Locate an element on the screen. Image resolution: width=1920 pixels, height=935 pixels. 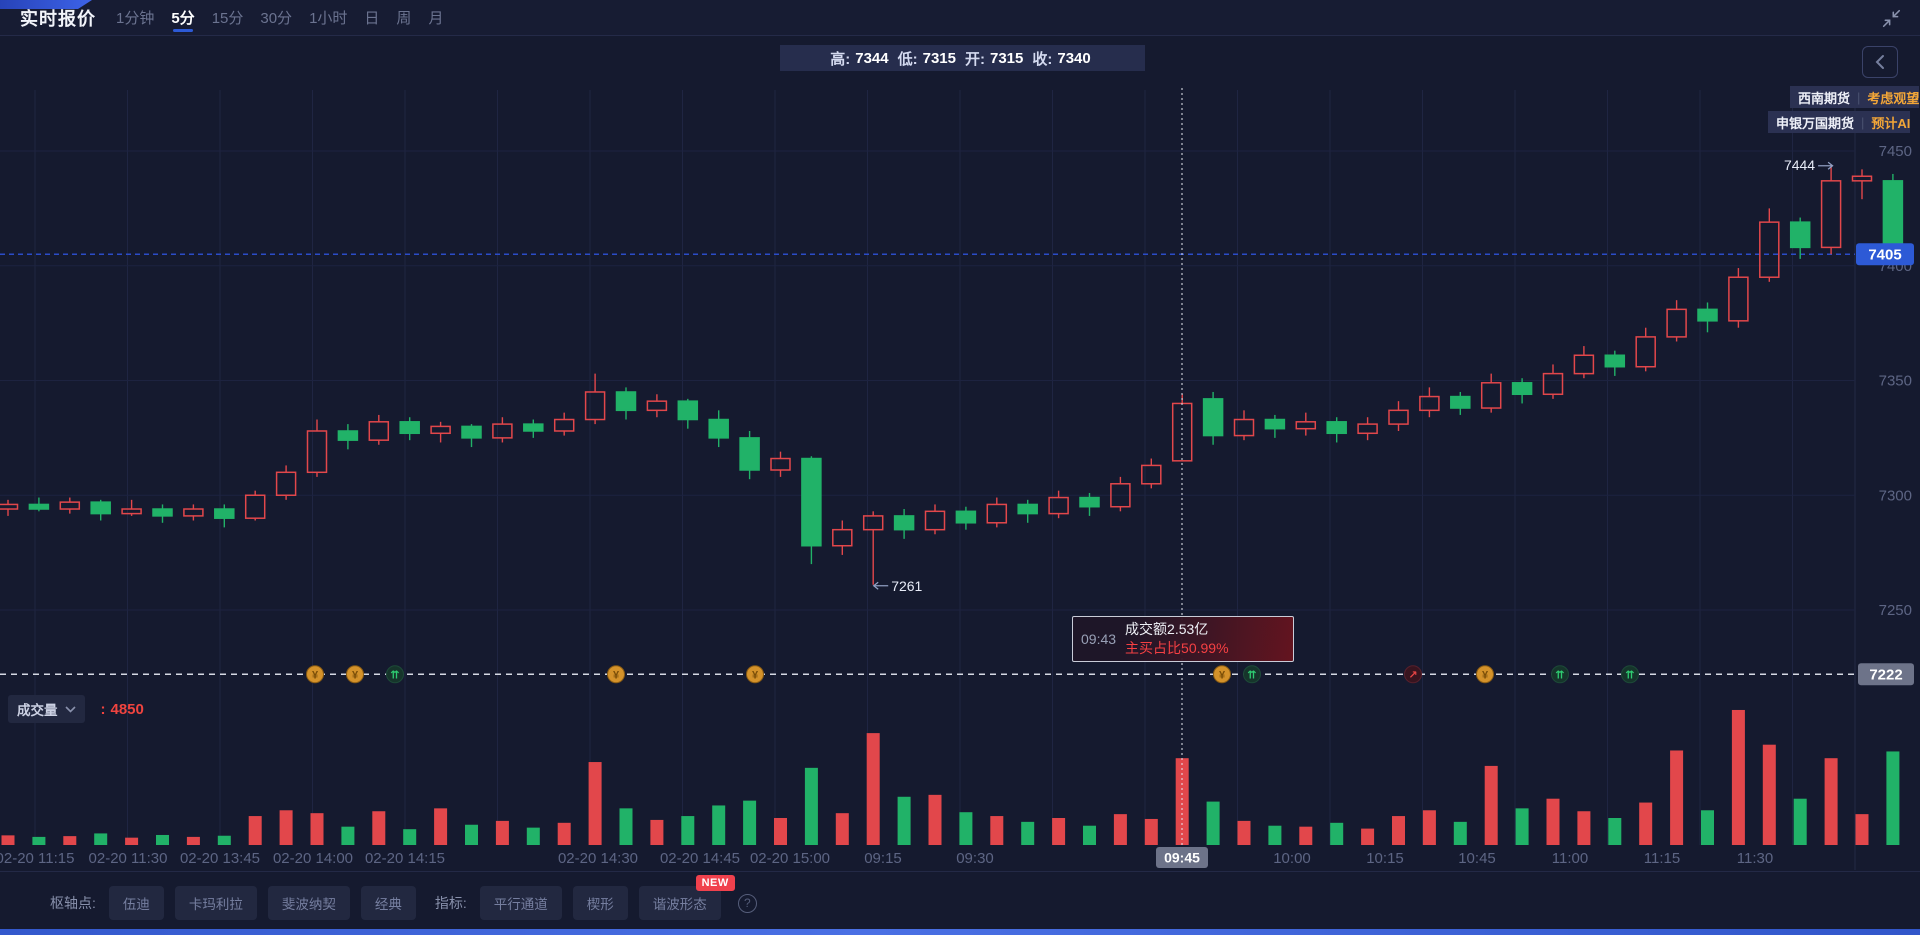
time-tick-label: 10:45 is located at coordinates (1477, 858).